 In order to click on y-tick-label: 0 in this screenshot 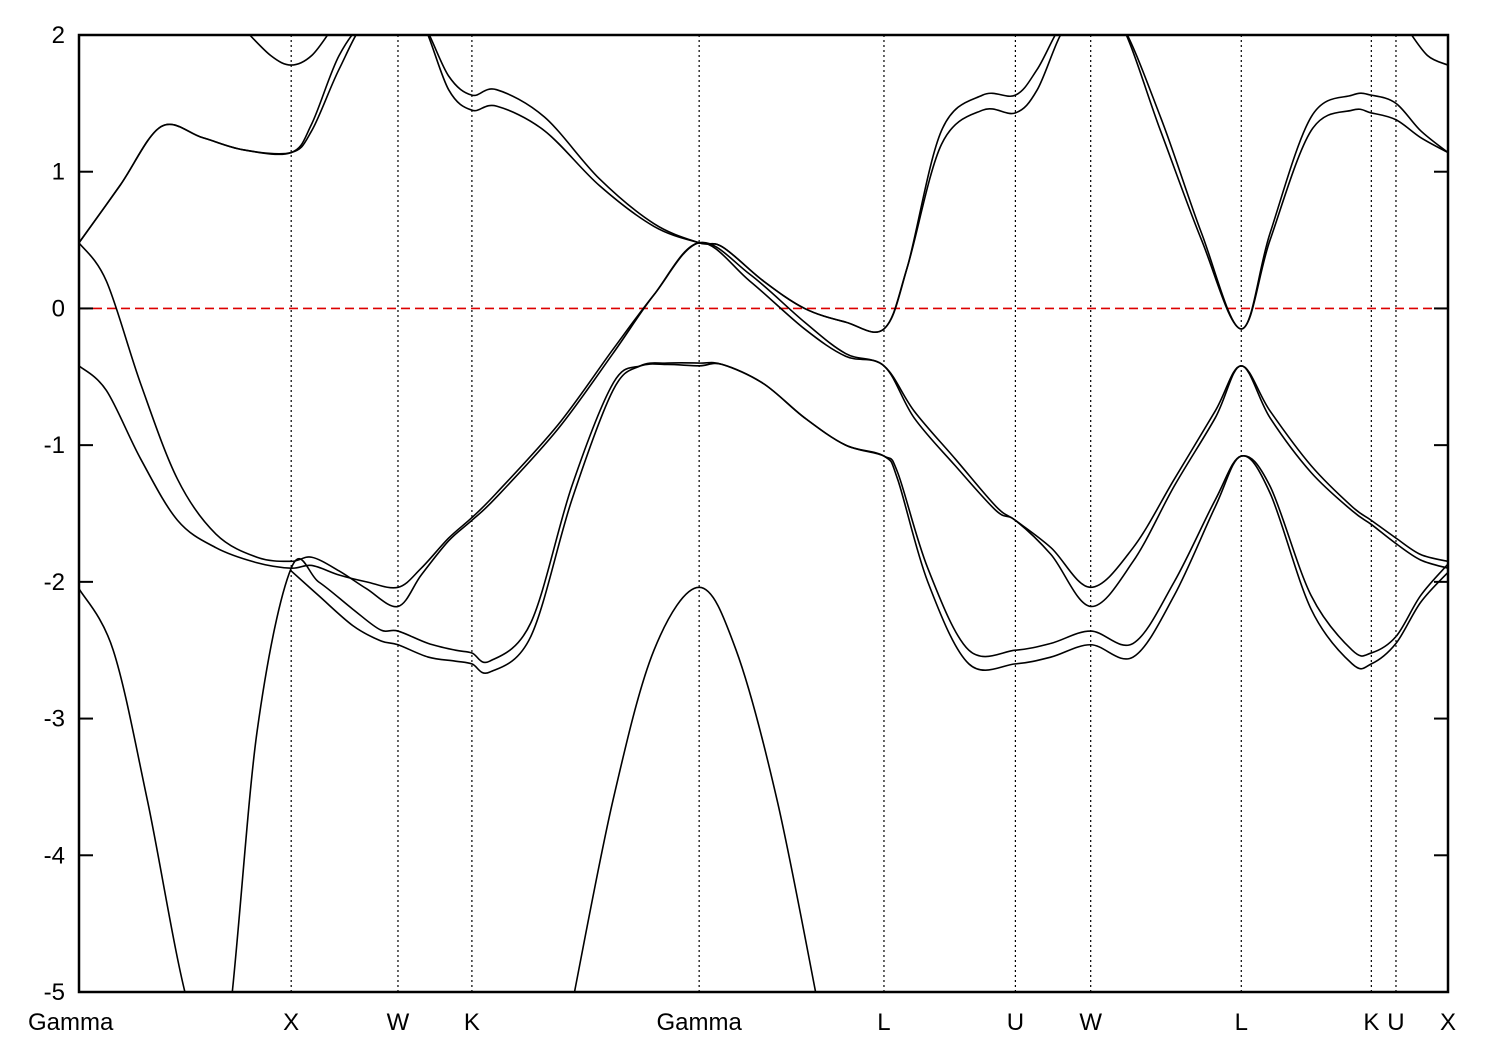, I will do `click(58, 308)`.